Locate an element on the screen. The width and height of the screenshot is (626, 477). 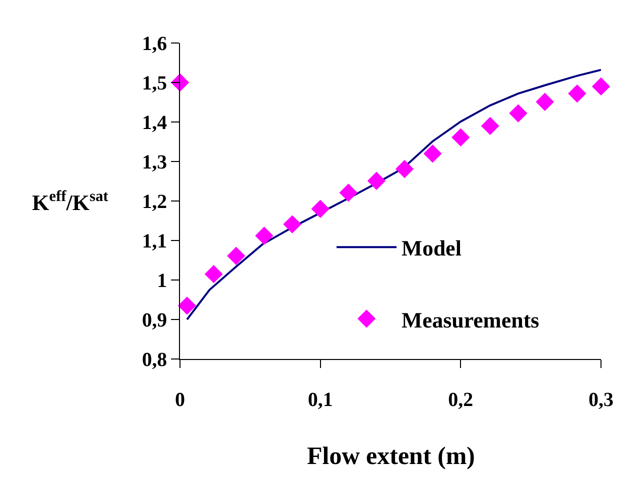
legend-label: Measurements is located at coordinates (471, 319).